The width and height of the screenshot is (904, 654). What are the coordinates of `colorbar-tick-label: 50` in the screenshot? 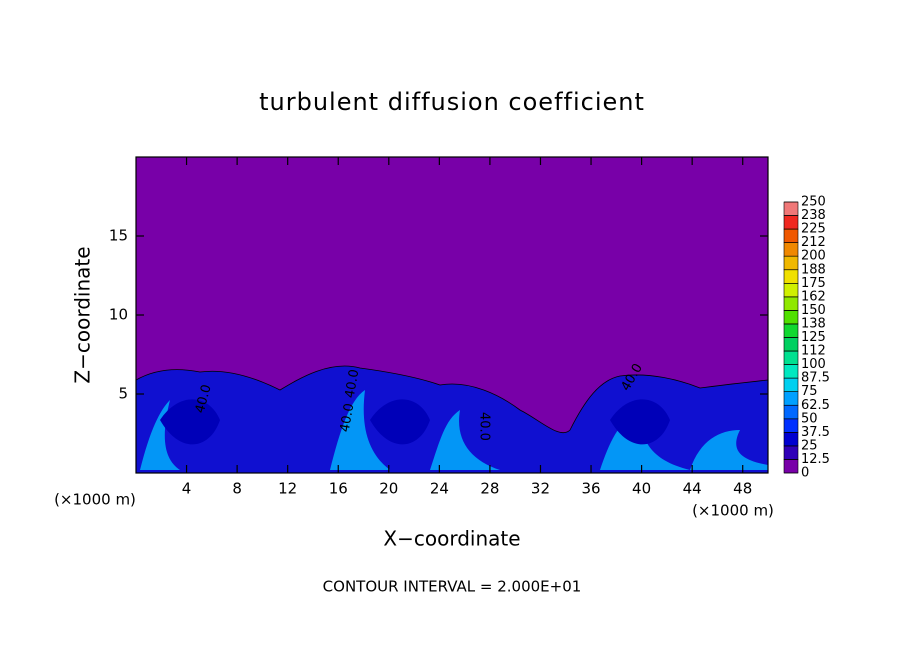 It's located at (809, 418).